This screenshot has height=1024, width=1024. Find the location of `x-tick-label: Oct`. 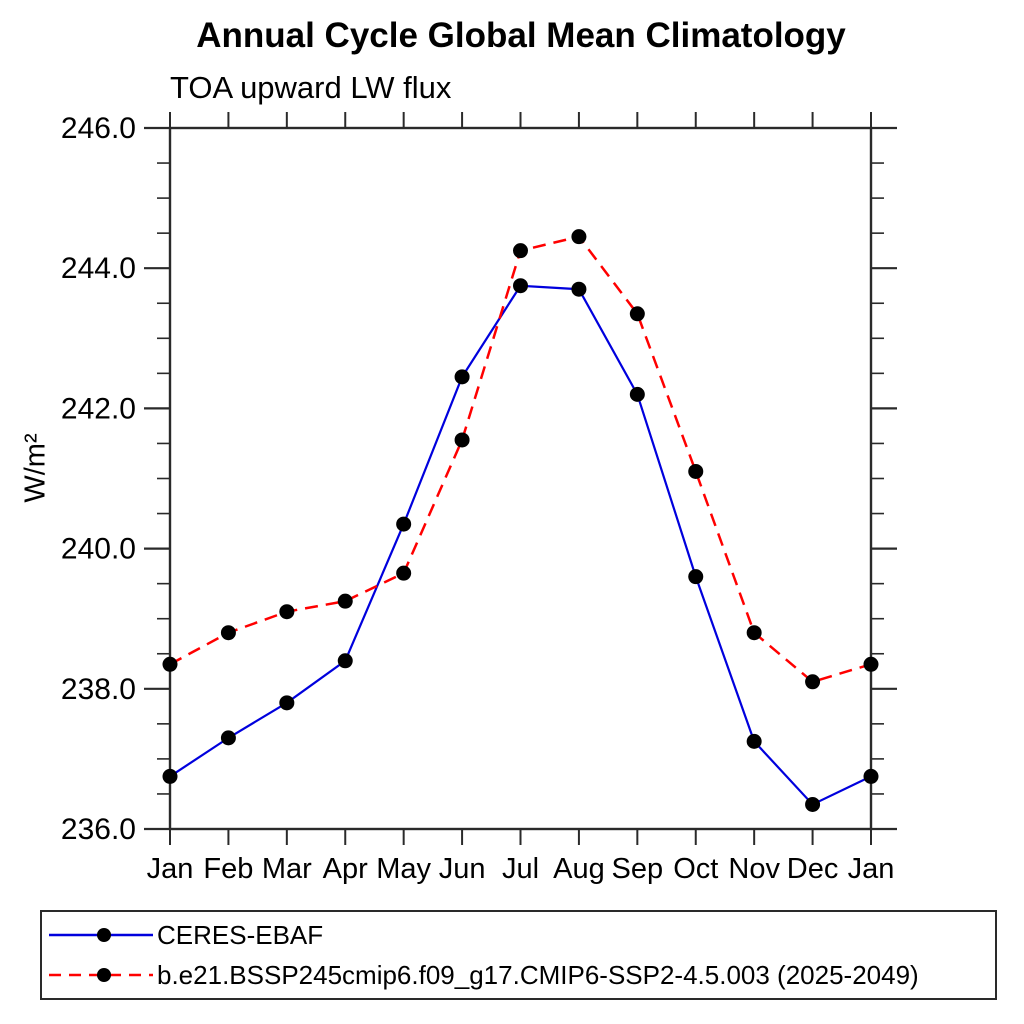

x-tick-label: Oct is located at coordinates (695, 869).